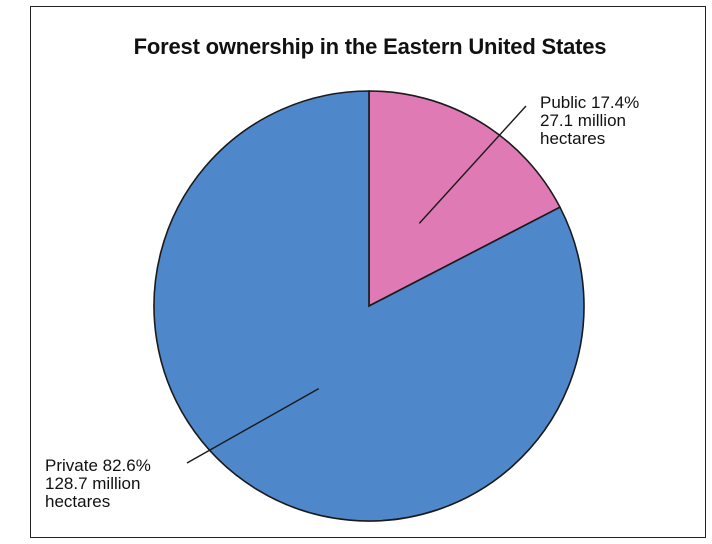 This screenshot has width=712, height=544. I want to click on slice-label-public-line2: 27.1 million, so click(583, 120).